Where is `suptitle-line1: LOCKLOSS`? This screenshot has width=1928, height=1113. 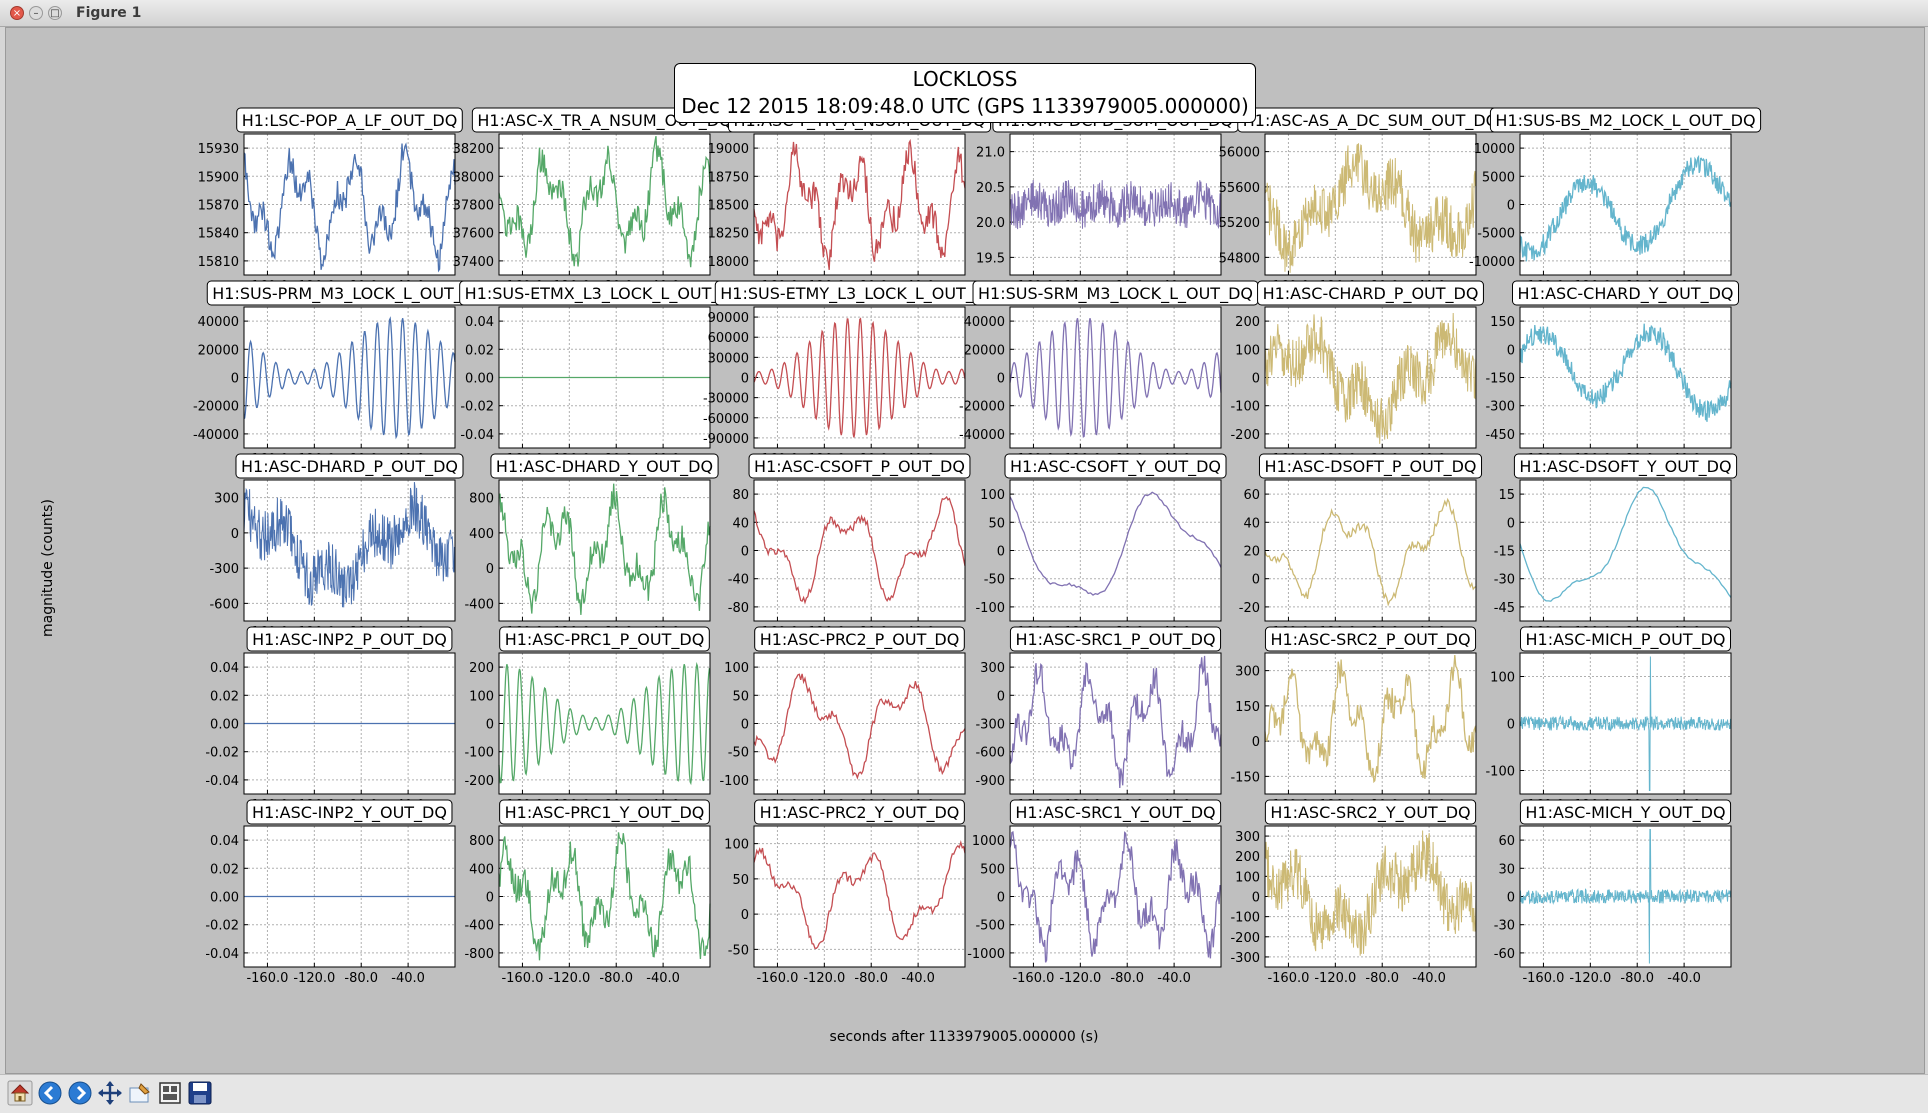
suptitle-line1: LOCKLOSS is located at coordinates (965, 79).